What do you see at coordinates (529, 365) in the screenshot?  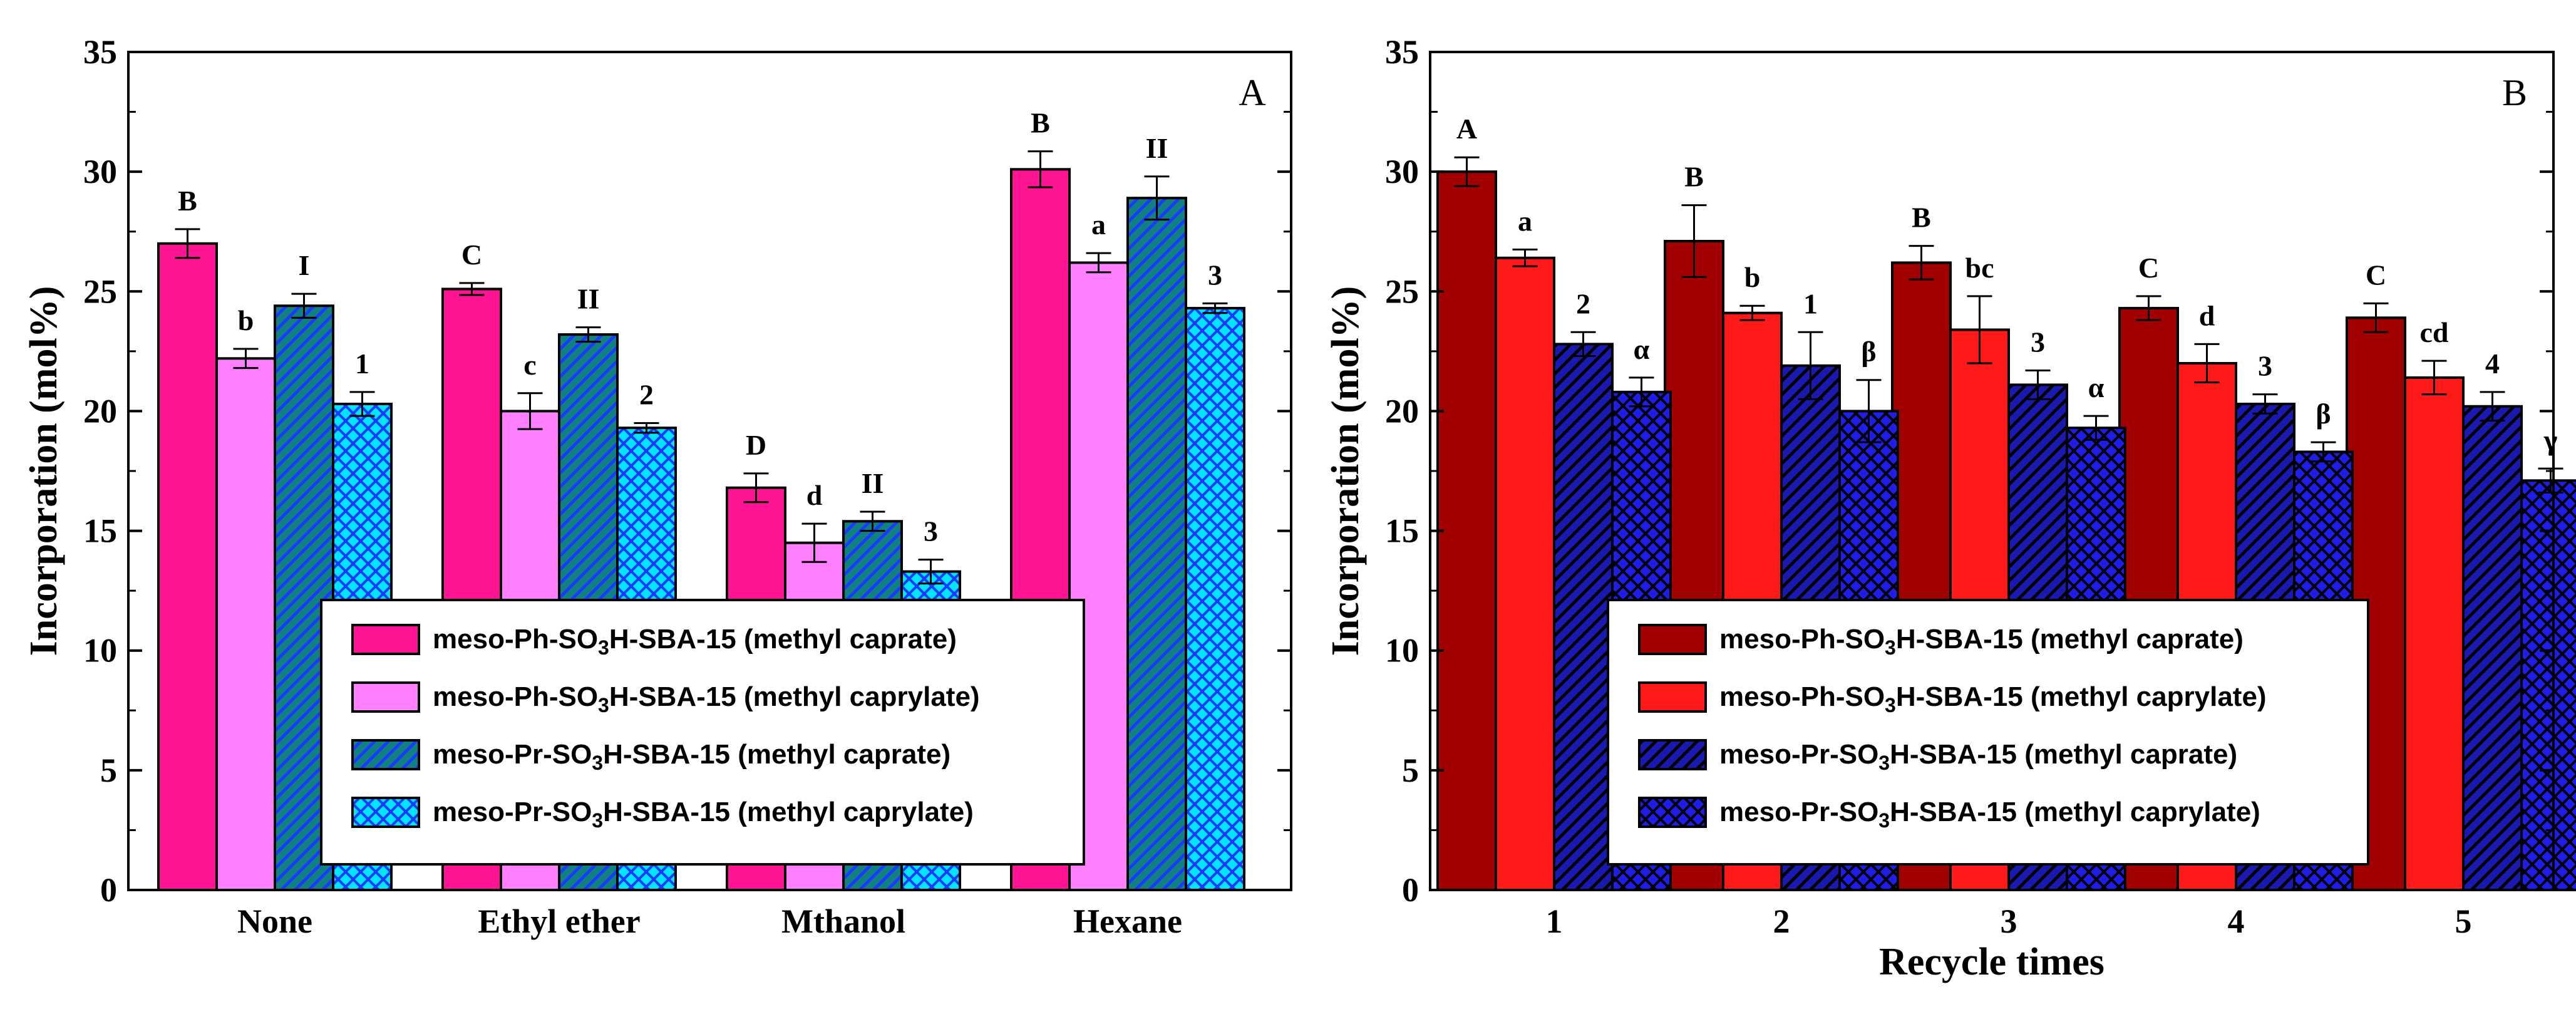 I see `significance-label-1-1: c` at bounding box center [529, 365].